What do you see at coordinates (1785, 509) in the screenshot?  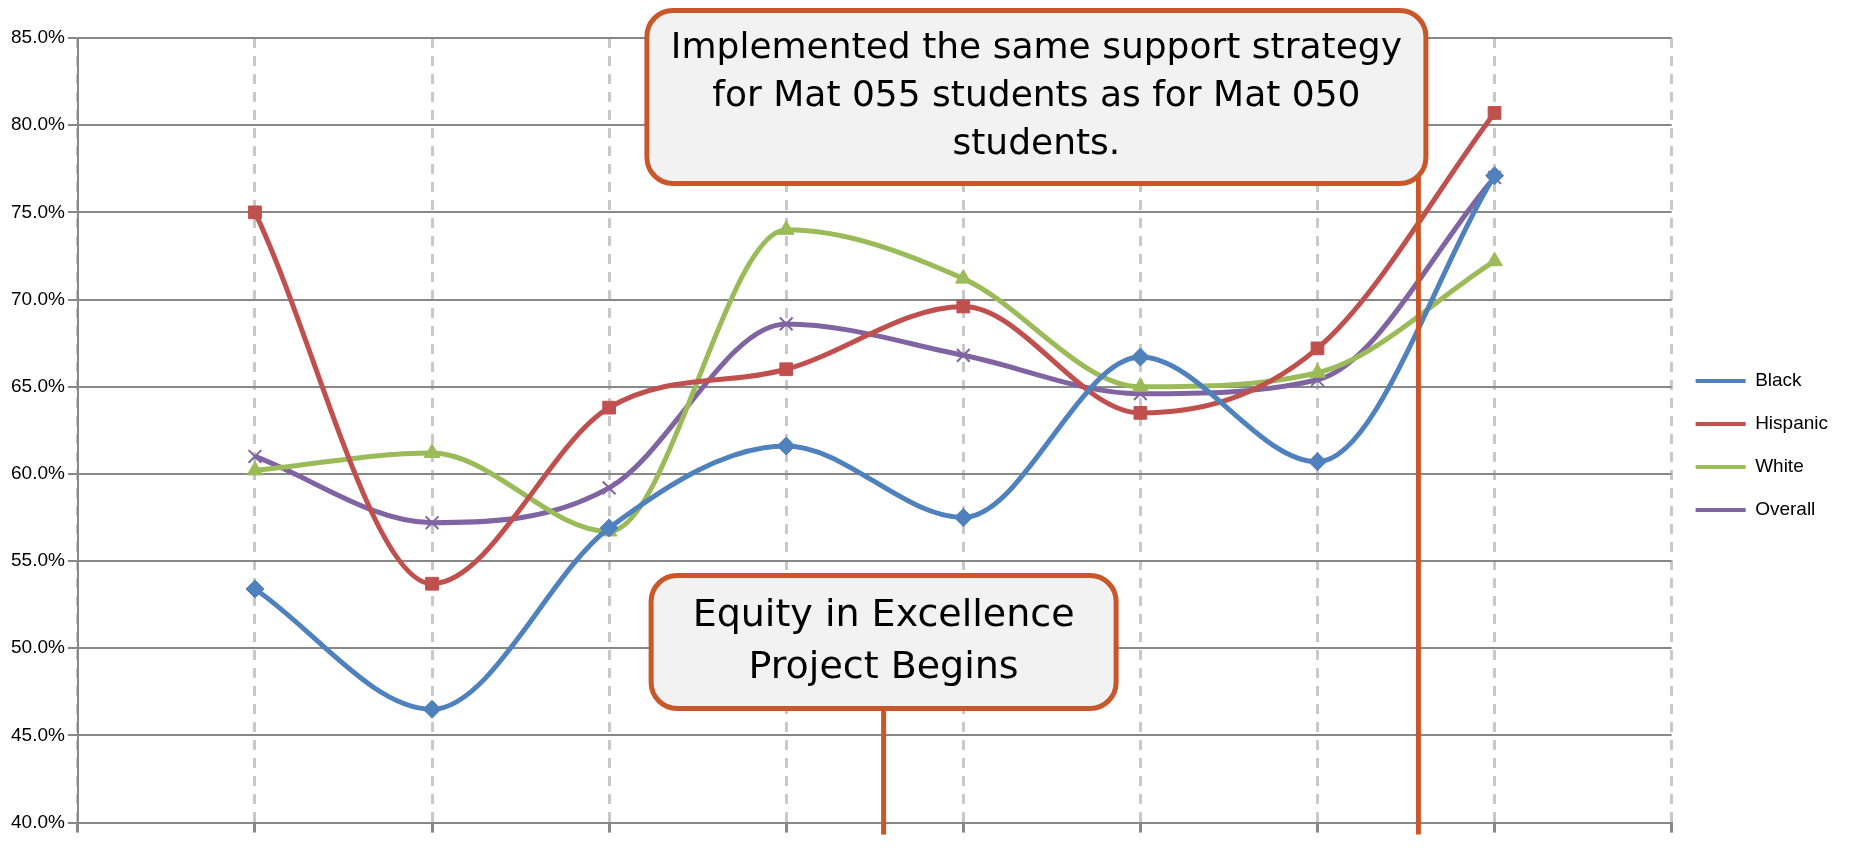 I see `legend-label: Overall` at bounding box center [1785, 509].